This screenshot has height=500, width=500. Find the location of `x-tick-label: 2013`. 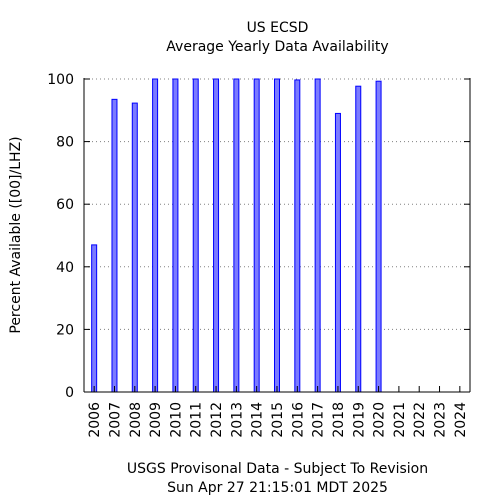

x-tick-label: 2013 is located at coordinates (237, 420).